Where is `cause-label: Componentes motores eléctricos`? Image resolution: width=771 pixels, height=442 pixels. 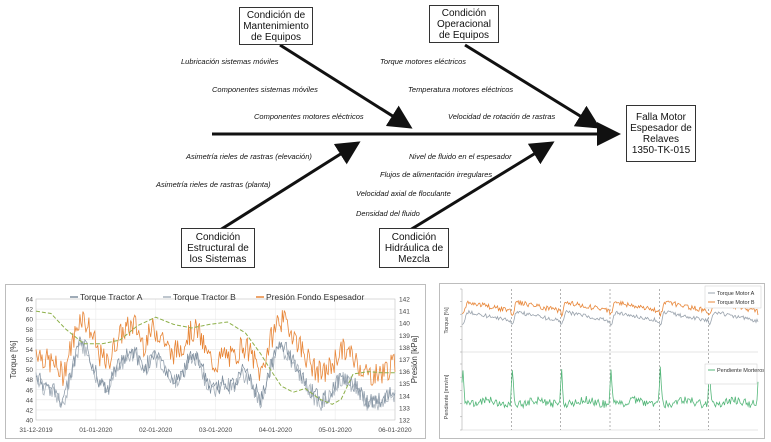 cause-label: Componentes motores eléctricos is located at coordinates (309, 116).